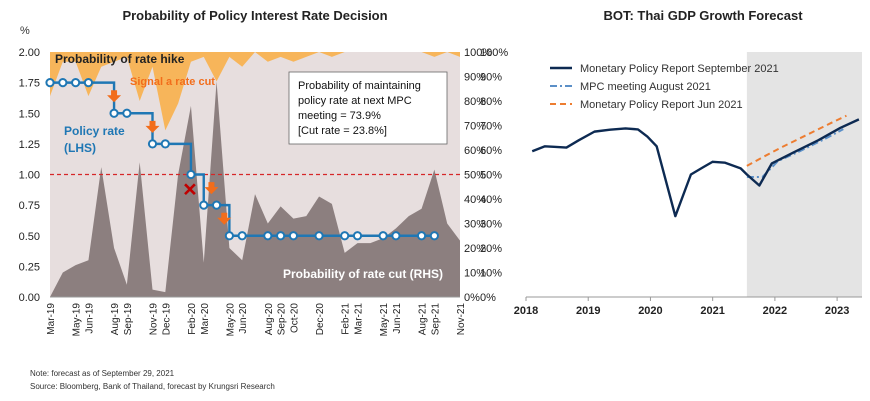 This screenshot has width=870, height=401. I want to click on y-tick-label: 60%, so click(491, 151).